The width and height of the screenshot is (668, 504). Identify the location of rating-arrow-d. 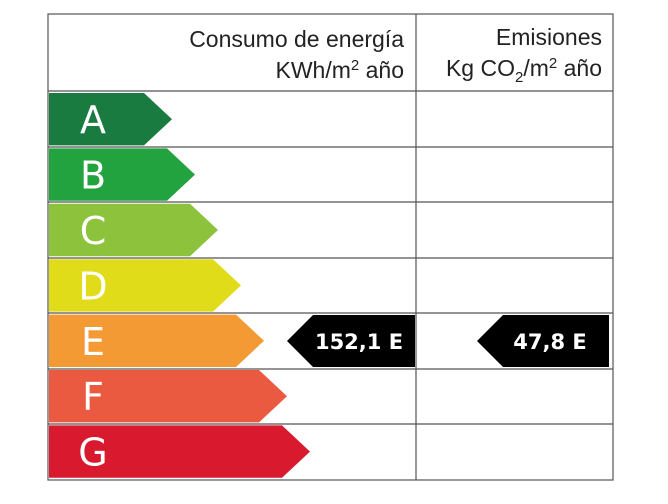
(145, 285).